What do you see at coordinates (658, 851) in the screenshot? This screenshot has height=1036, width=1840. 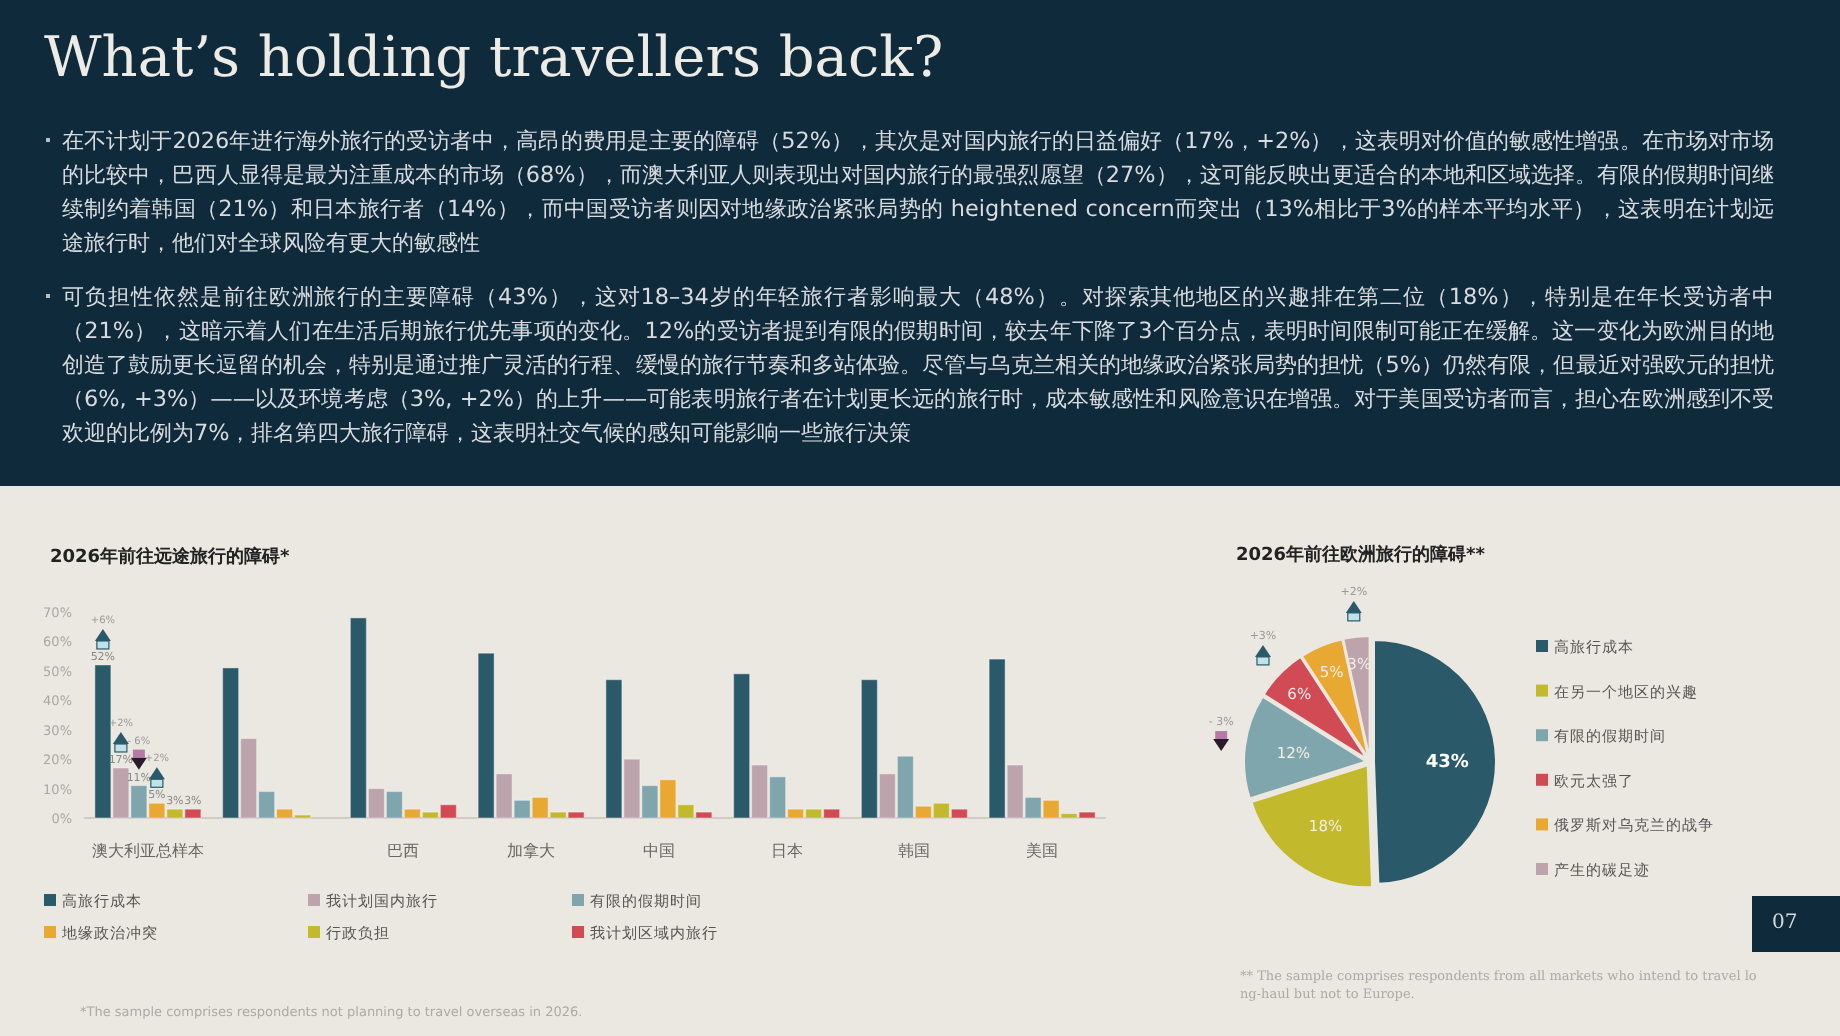 I see `x-tick-label: 中国` at bounding box center [658, 851].